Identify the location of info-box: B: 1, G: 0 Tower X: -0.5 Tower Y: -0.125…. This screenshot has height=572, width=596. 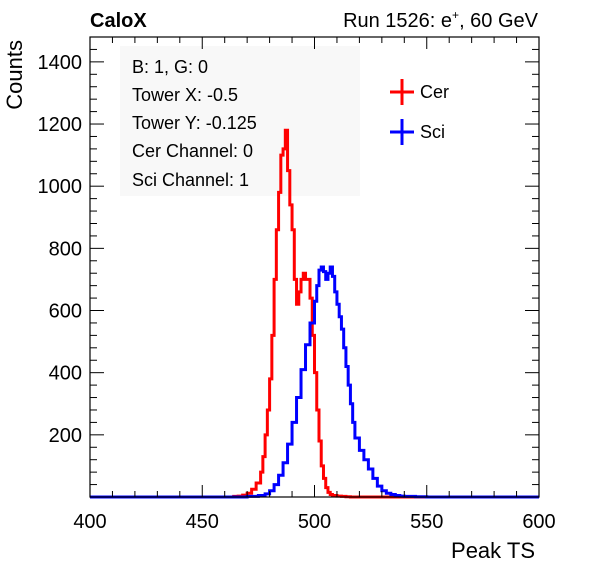
(240, 121).